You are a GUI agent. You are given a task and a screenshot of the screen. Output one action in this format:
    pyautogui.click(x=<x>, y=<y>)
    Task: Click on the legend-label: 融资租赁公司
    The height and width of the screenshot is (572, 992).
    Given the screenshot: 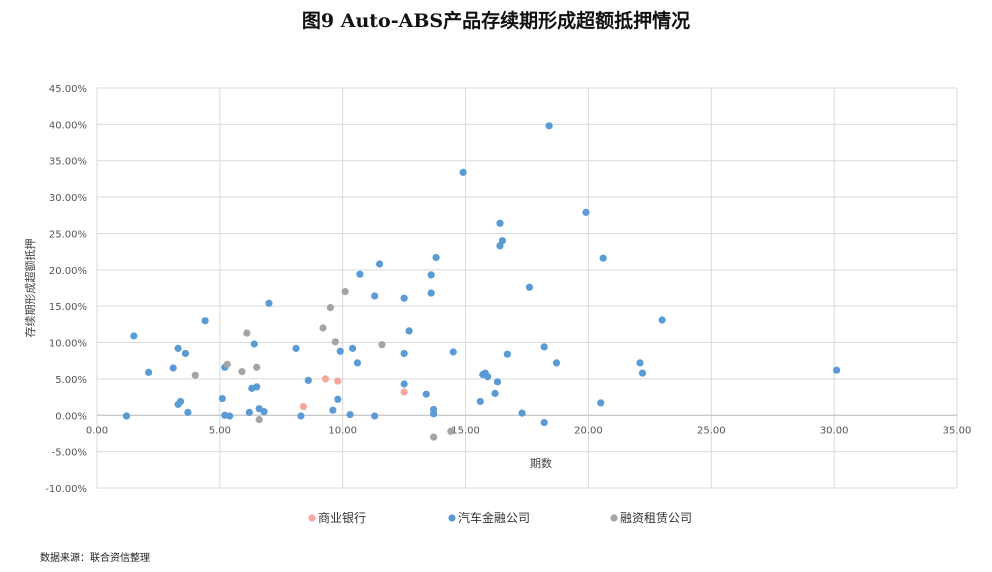 What is the action you would take?
    pyautogui.click(x=656, y=518)
    